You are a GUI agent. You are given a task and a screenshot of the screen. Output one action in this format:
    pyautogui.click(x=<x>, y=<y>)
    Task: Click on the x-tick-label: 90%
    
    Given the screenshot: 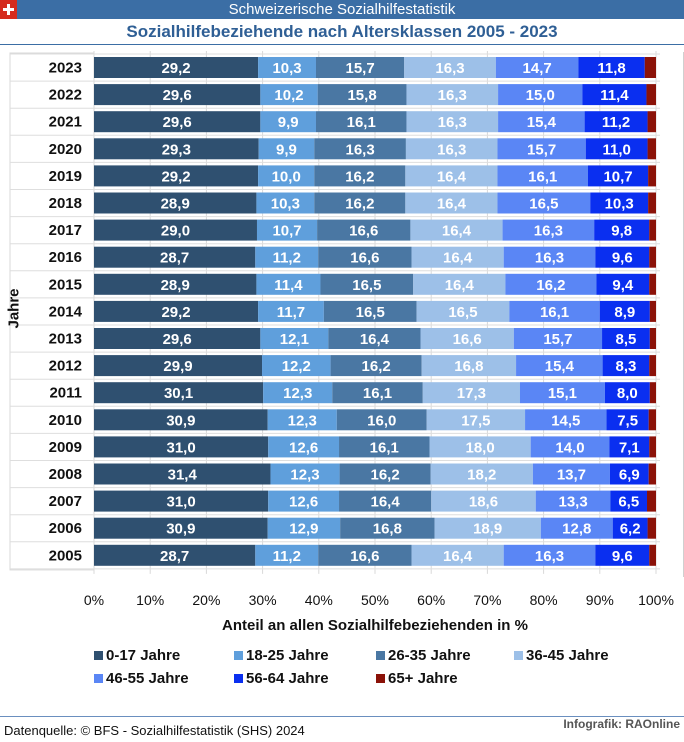 What is the action you would take?
    pyautogui.click(x=600, y=600)
    